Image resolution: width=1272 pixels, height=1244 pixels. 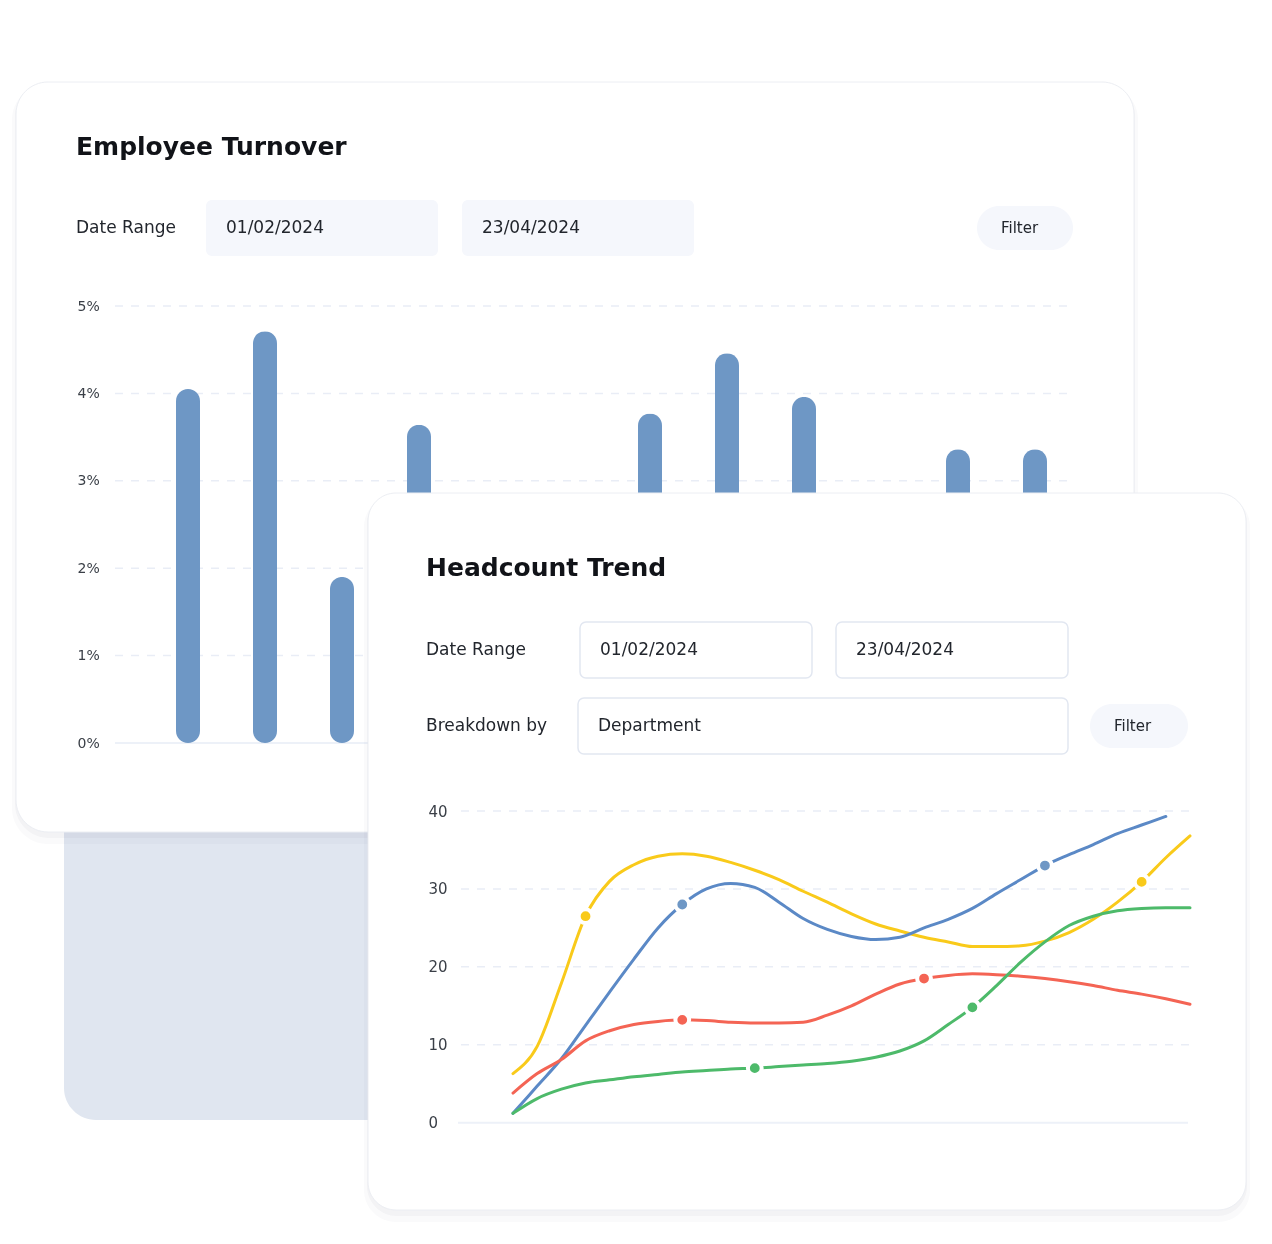 What do you see at coordinates (275, 227) in the screenshot?
I see `text: 01/02/2024` at bounding box center [275, 227].